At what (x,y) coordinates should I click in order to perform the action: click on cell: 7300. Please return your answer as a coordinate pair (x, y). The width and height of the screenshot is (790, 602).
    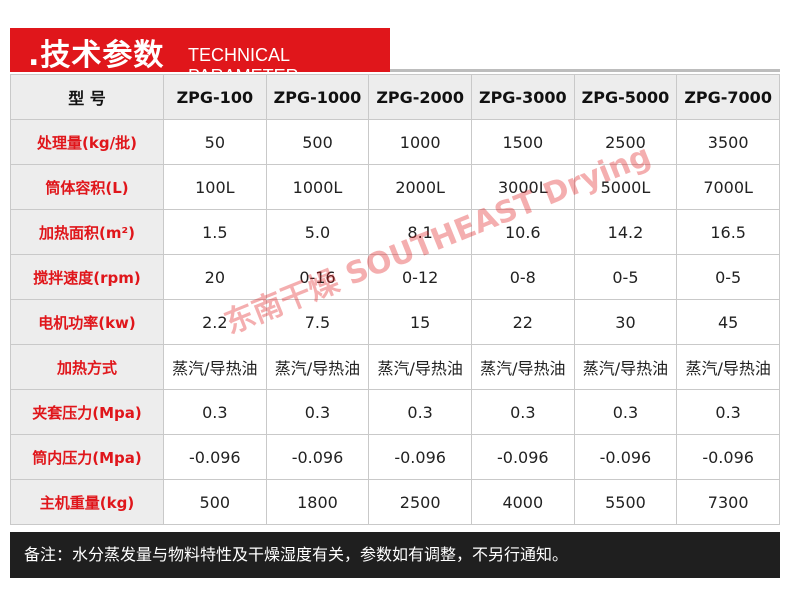
    Looking at the image, I should click on (728, 502).